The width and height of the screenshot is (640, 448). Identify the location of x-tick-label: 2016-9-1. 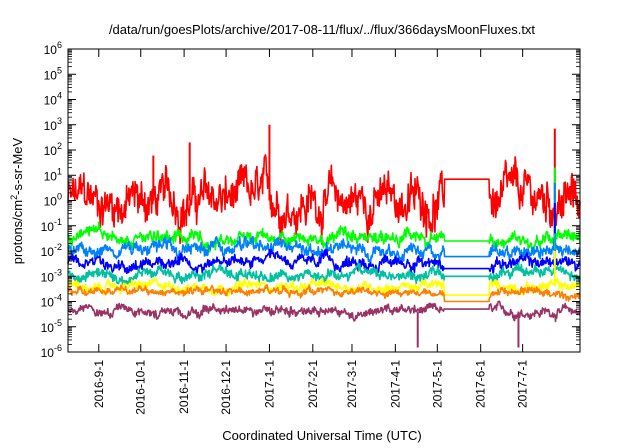
(99, 384).